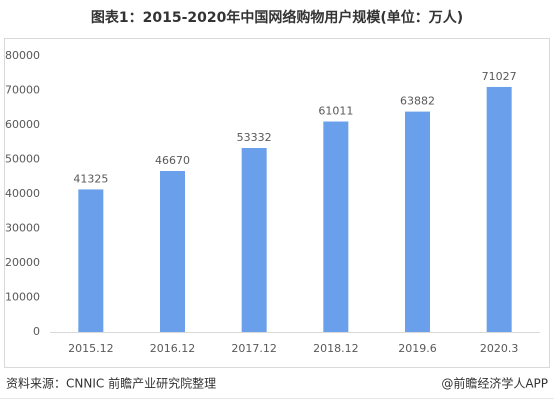 This screenshot has width=554, height=404. Describe the element at coordinates (417, 101) in the screenshot. I see `data-label: 63882` at that location.